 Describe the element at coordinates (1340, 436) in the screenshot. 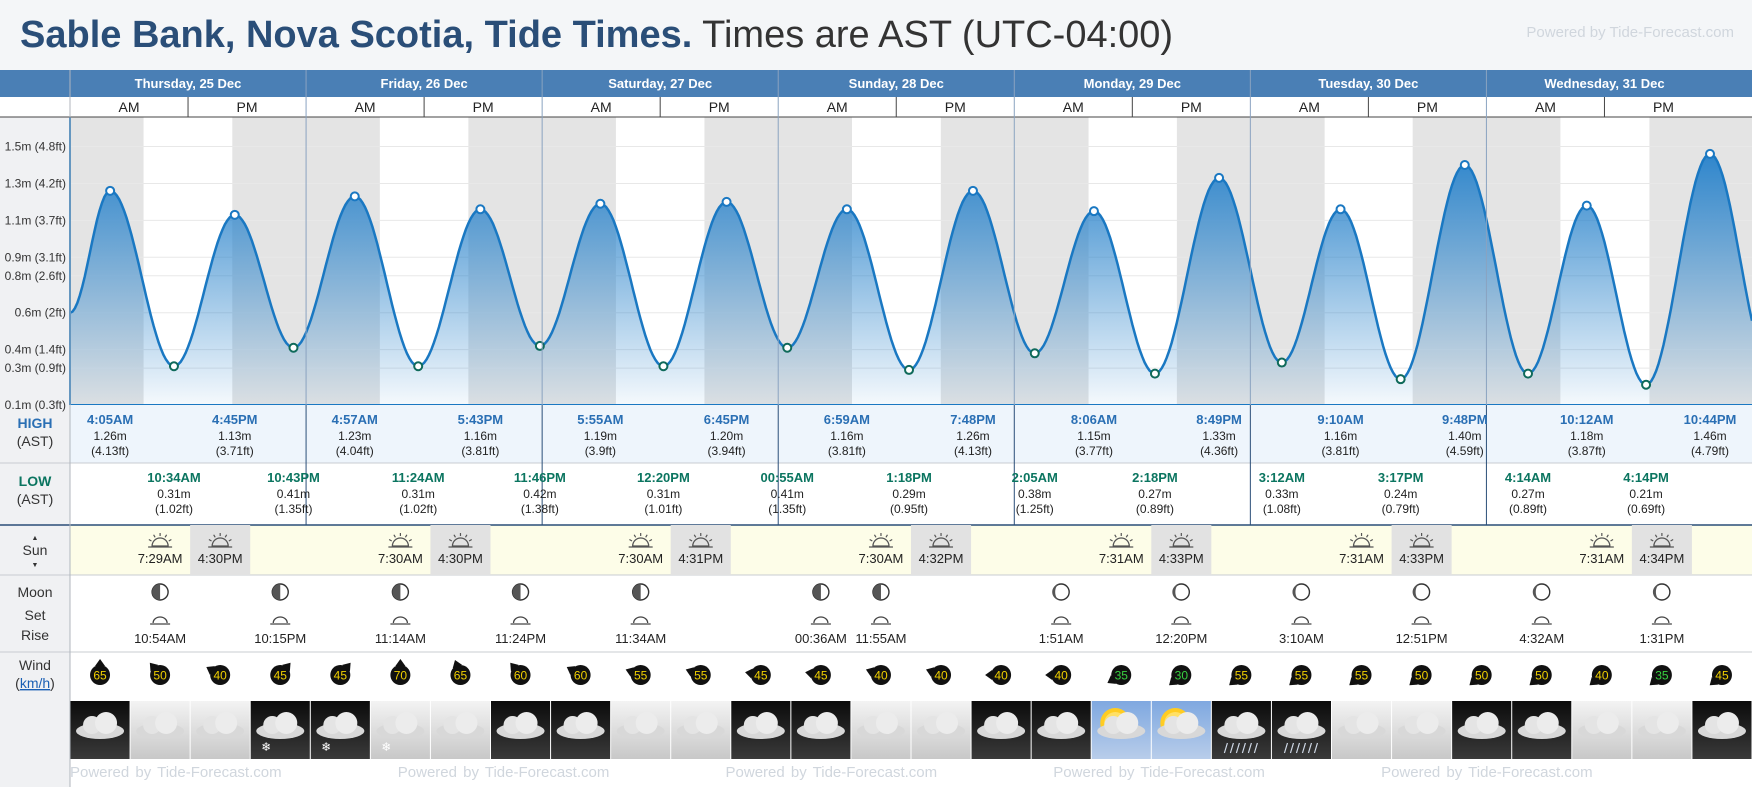

I see `high-meters: 1.16m` at that location.